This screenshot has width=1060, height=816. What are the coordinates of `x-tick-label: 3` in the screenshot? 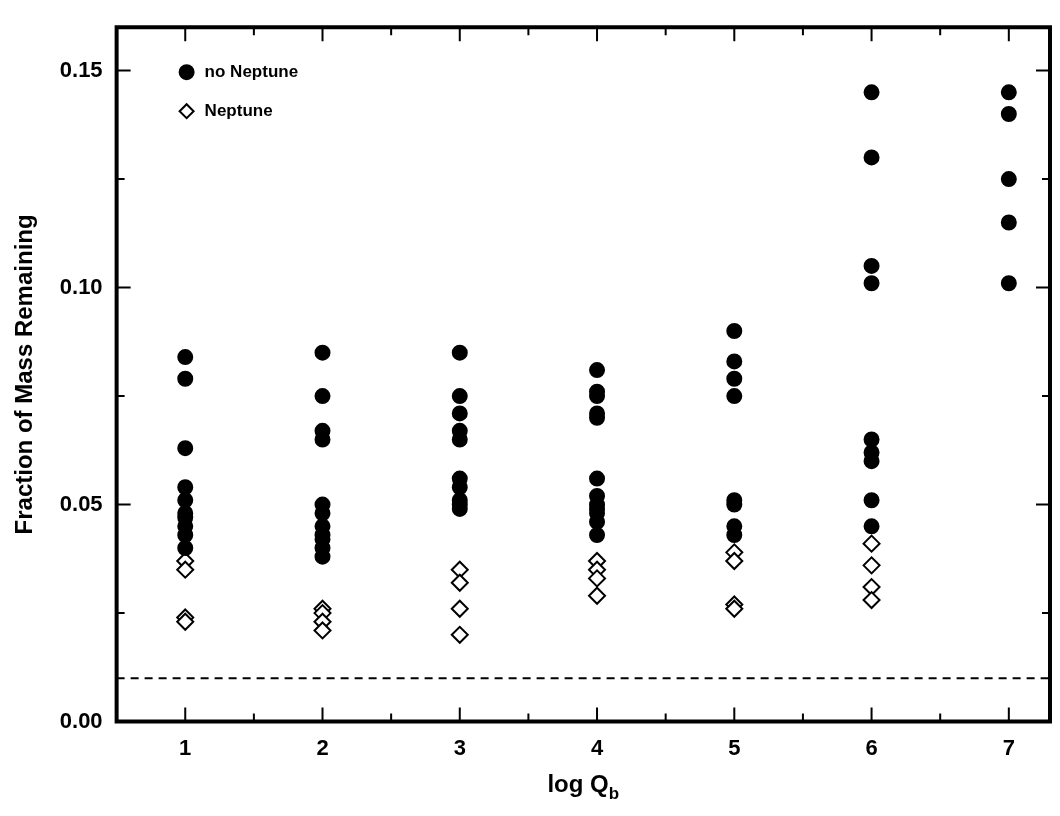 It's located at (459, 747).